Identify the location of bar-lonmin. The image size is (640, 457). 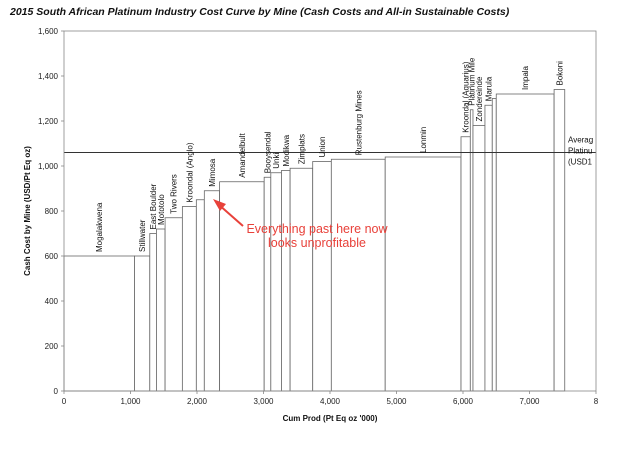
(423, 274).